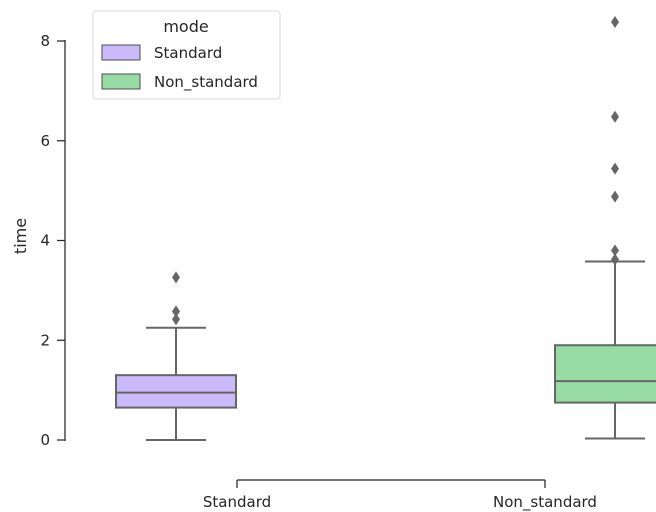 The image size is (656, 512). Describe the element at coordinates (185, 26) in the screenshot. I see `legend-title: mode` at that location.